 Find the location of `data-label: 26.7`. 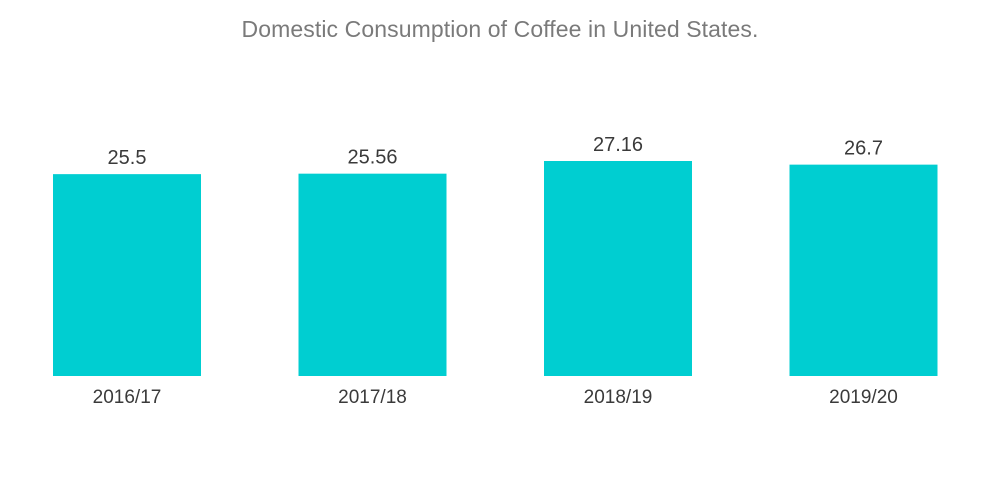

data-label: 26.7 is located at coordinates (863, 149).